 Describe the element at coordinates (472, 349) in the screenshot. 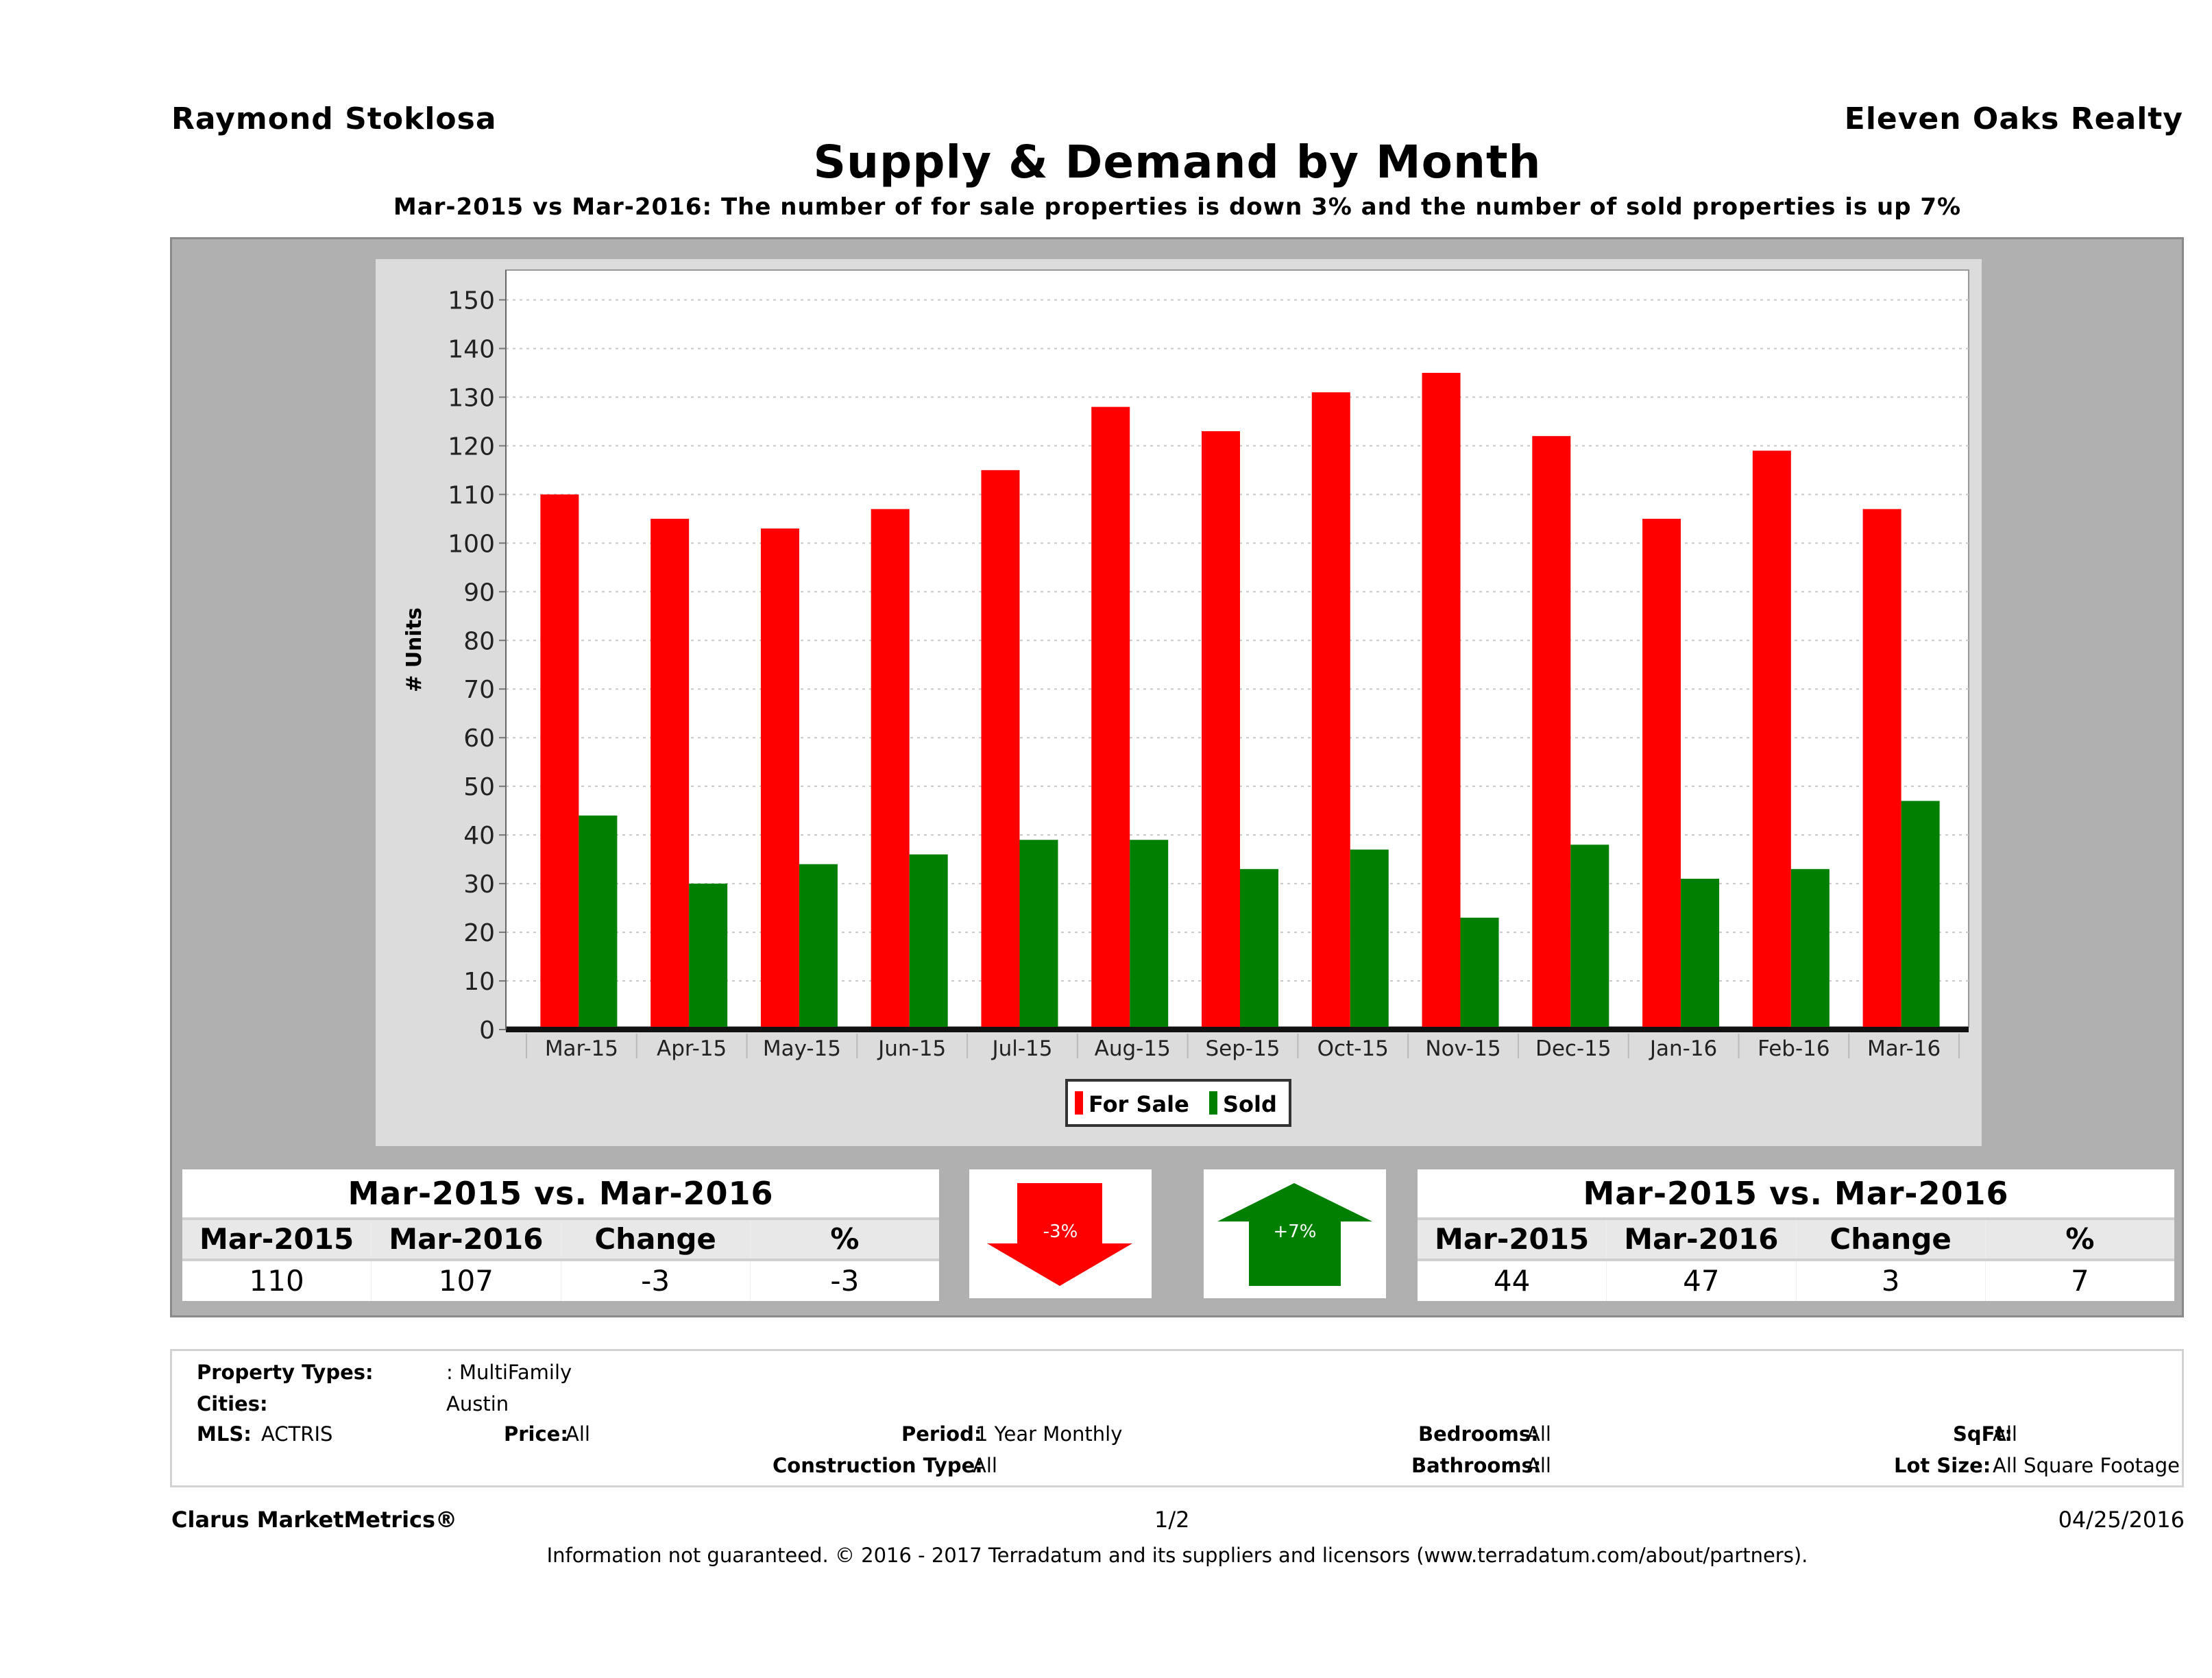

I see `y-tick-label: 140` at that location.